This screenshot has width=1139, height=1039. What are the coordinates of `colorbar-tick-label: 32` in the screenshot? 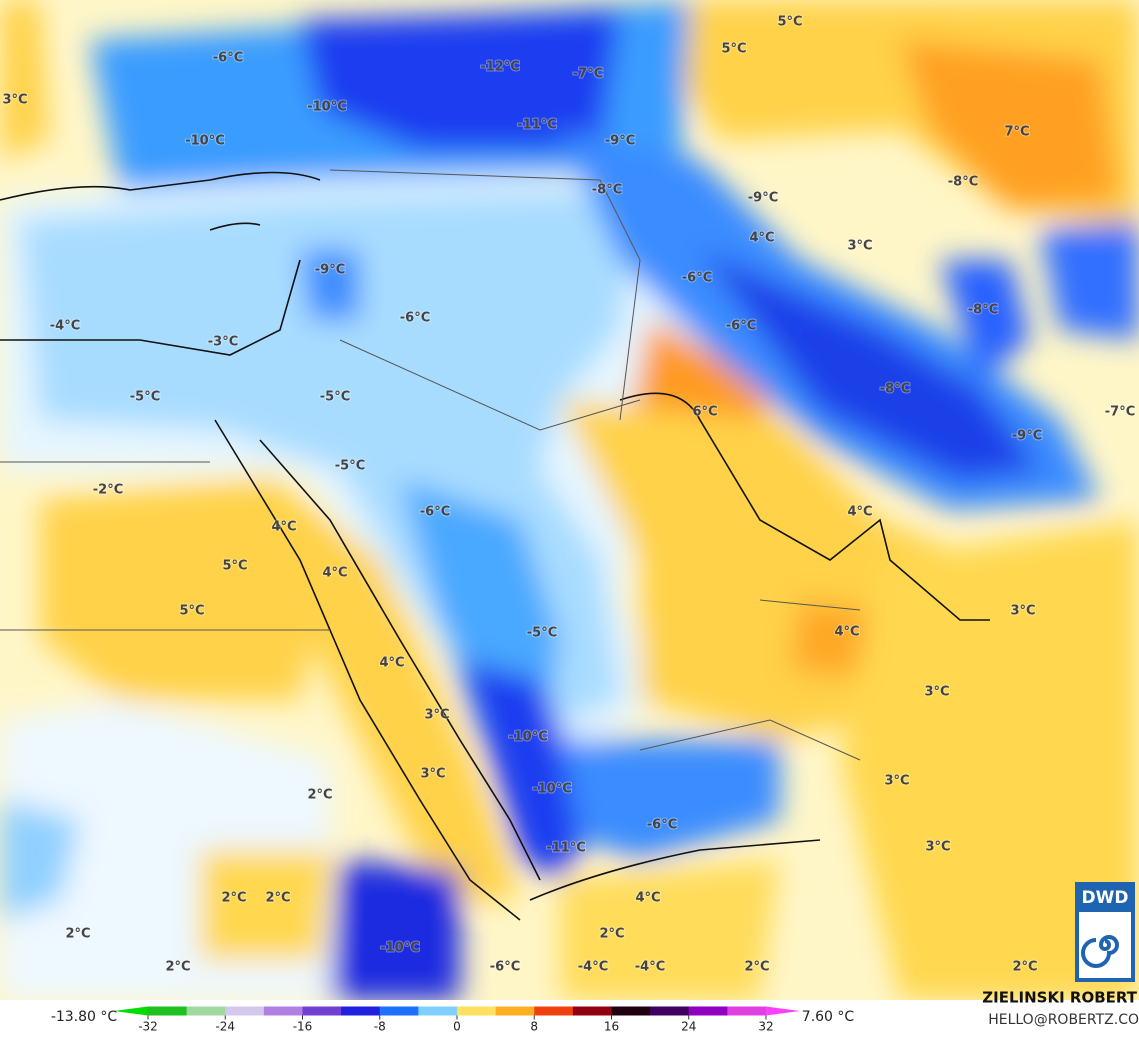 It's located at (765, 1027).